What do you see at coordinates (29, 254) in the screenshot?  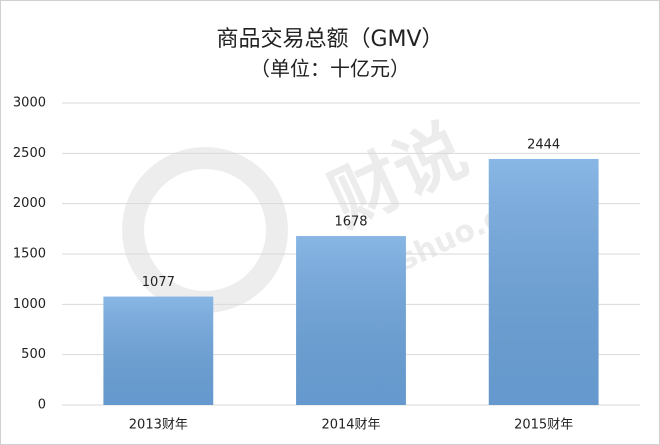 I see `y-tick-label: 1500` at bounding box center [29, 254].